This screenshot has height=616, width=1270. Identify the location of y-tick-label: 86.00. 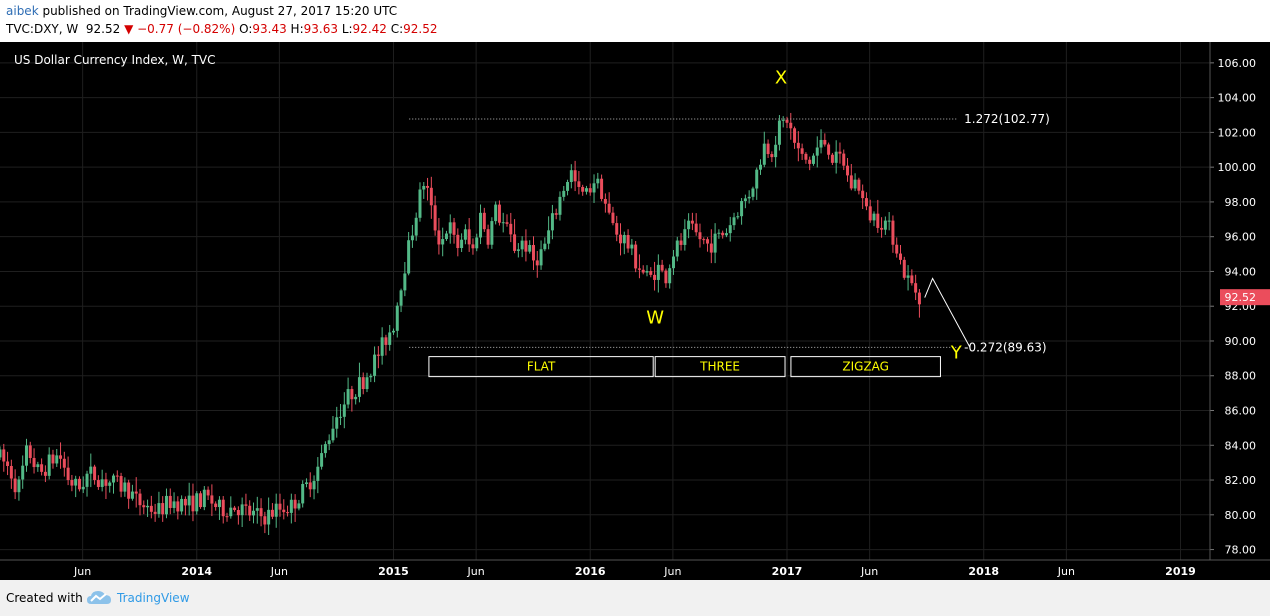
(1241, 411).